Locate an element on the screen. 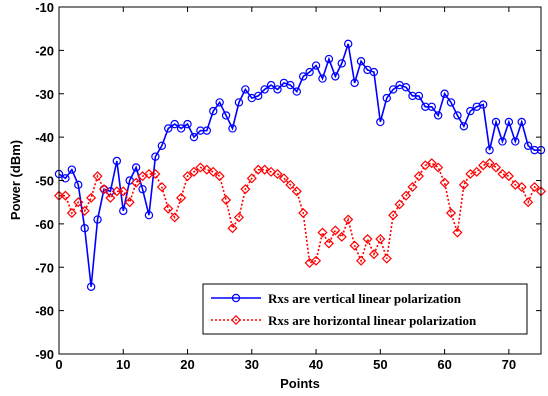 This screenshot has height=396, width=548. x-tick-label: 10 is located at coordinates (123, 364).